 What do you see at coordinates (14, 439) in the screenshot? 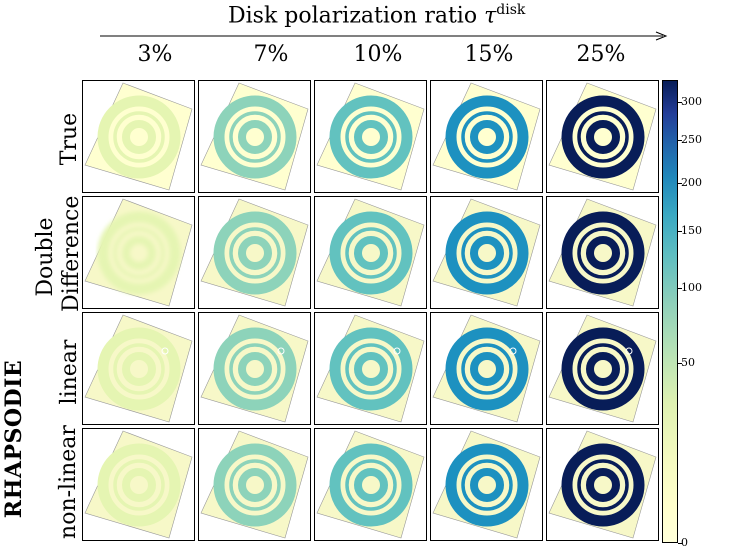
I see `group-label-rhapsodie: RHAPSODIE` at bounding box center [14, 439].